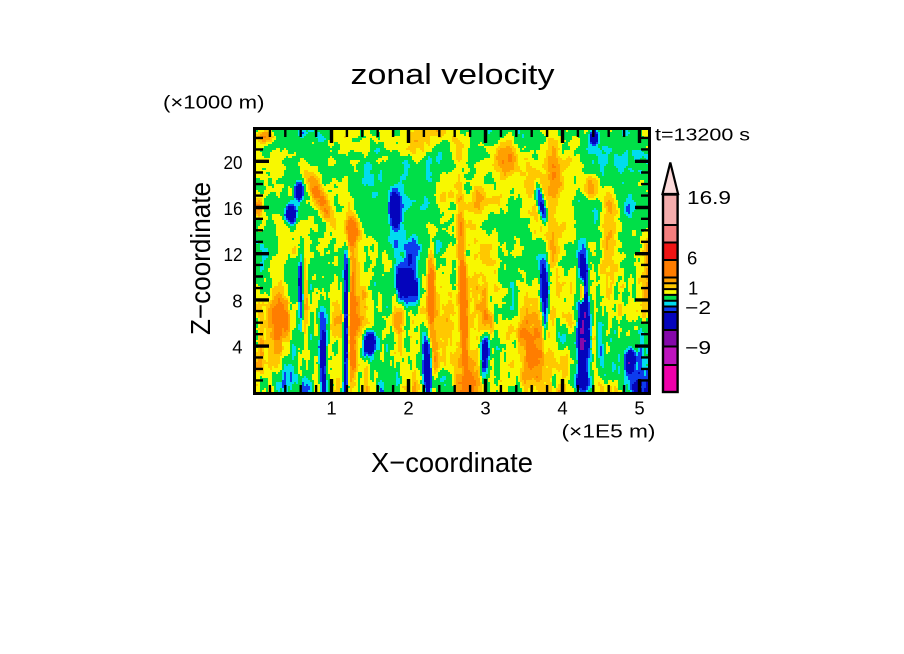 The image size is (904, 654). Describe the element at coordinates (214, 103) in the screenshot. I see `svg-text: (×1000 m)` at that location.